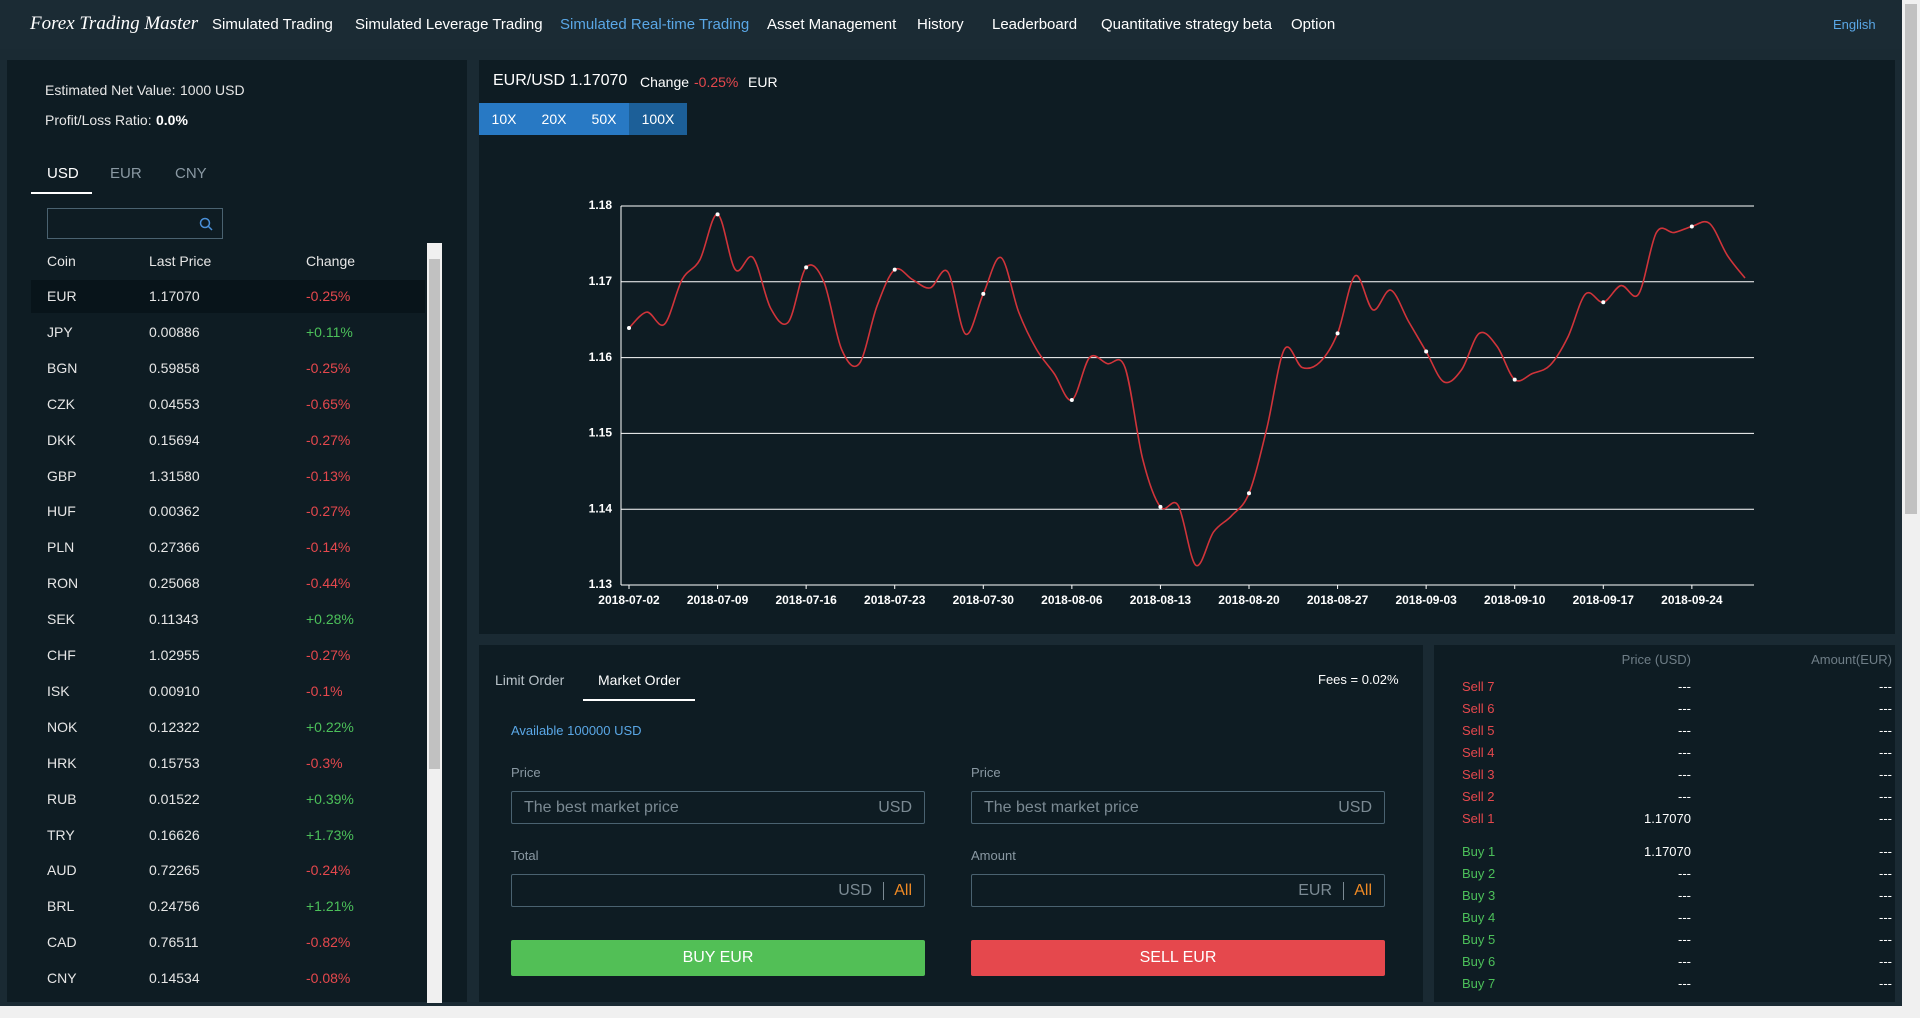 The width and height of the screenshot is (1920, 1018). What do you see at coordinates (554, 119) in the screenshot?
I see `leverage-button: 20X` at bounding box center [554, 119].